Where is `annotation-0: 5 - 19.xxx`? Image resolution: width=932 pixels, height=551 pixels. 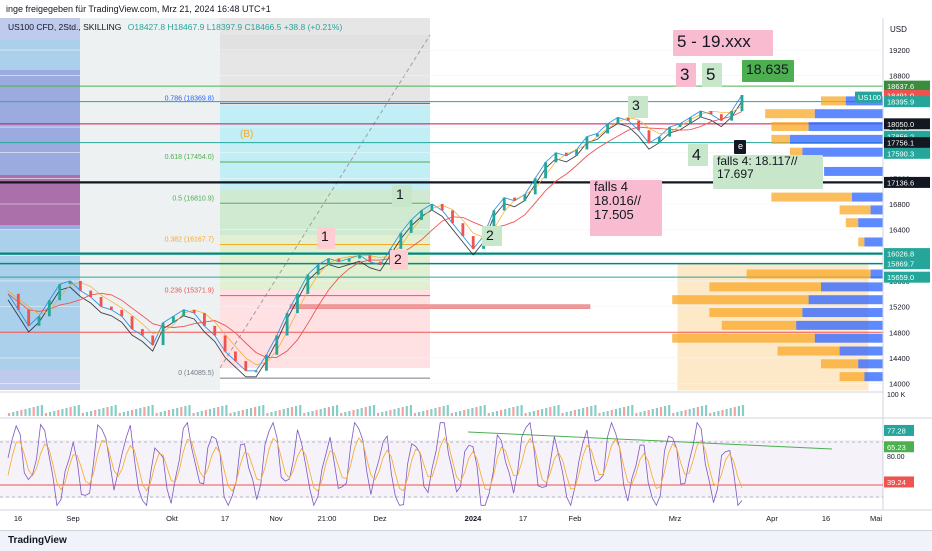
annotation-0: 5 - 19.xxx is located at coordinates (723, 43).